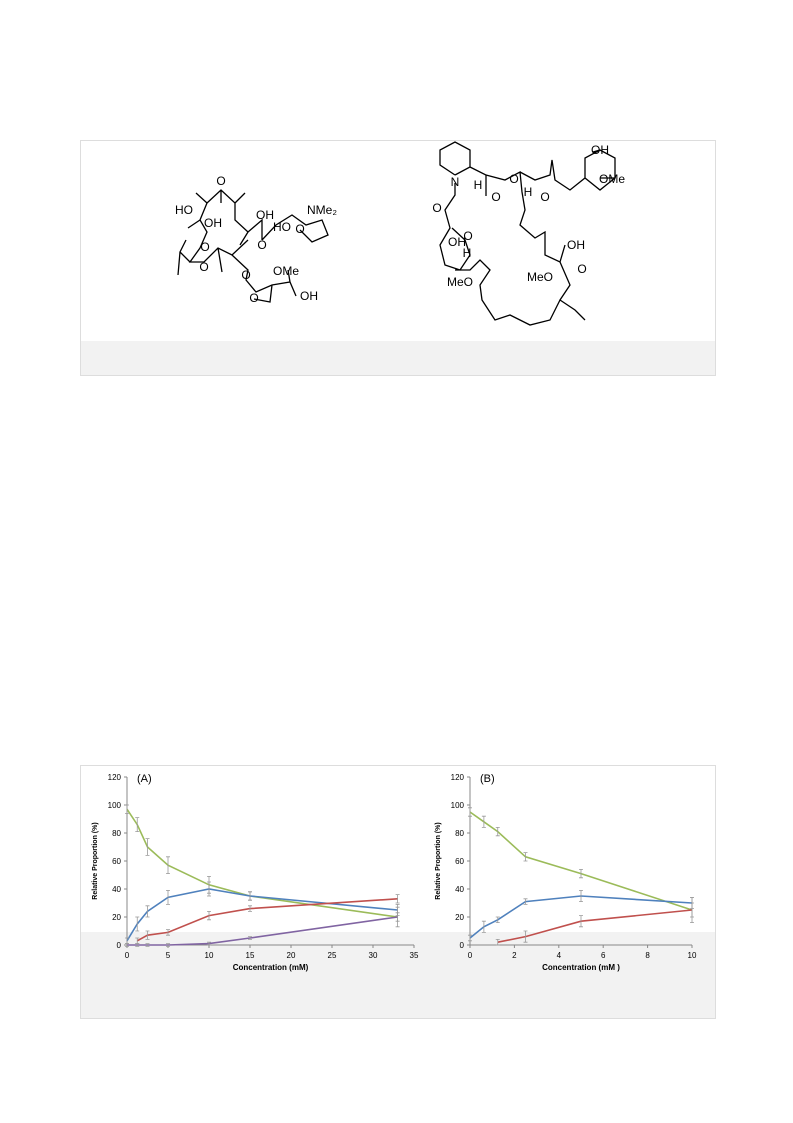  I want to click on x-tick-label: 6, so click(603, 955).